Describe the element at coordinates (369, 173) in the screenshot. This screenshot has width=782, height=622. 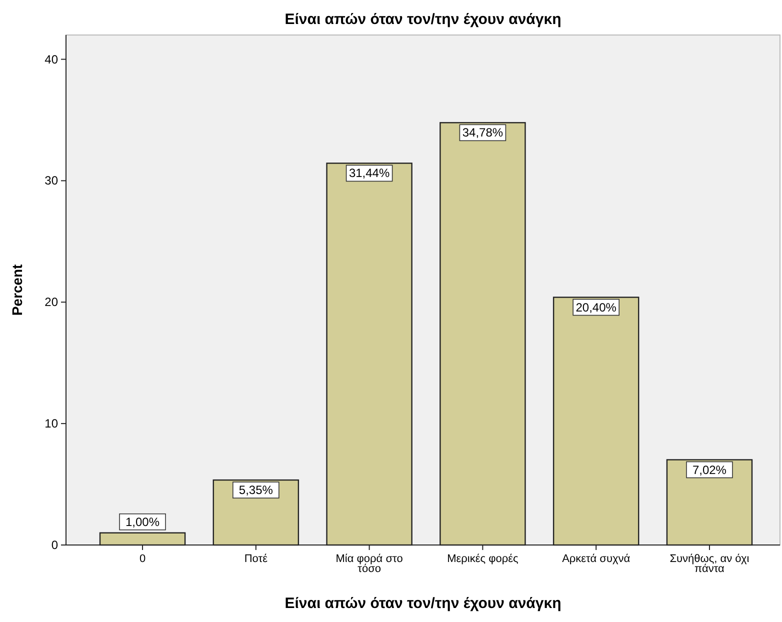
I see `data-label: 31,44%` at that location.